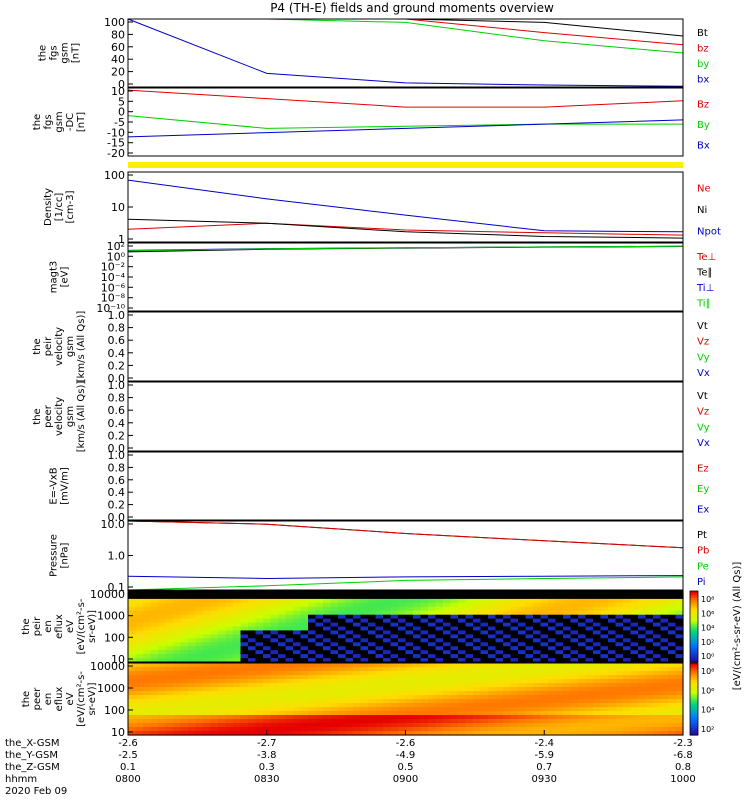  I want to click on series-line-Bz, so click(405, 98).